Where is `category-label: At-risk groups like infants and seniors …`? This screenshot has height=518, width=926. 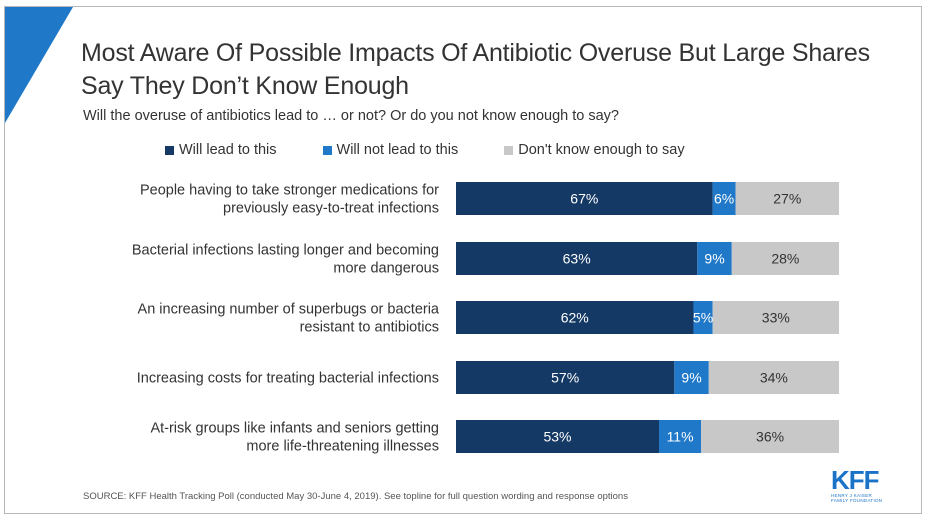 category-label: At-risk groups like infants and seniors … is located at coordinates (294, 438).